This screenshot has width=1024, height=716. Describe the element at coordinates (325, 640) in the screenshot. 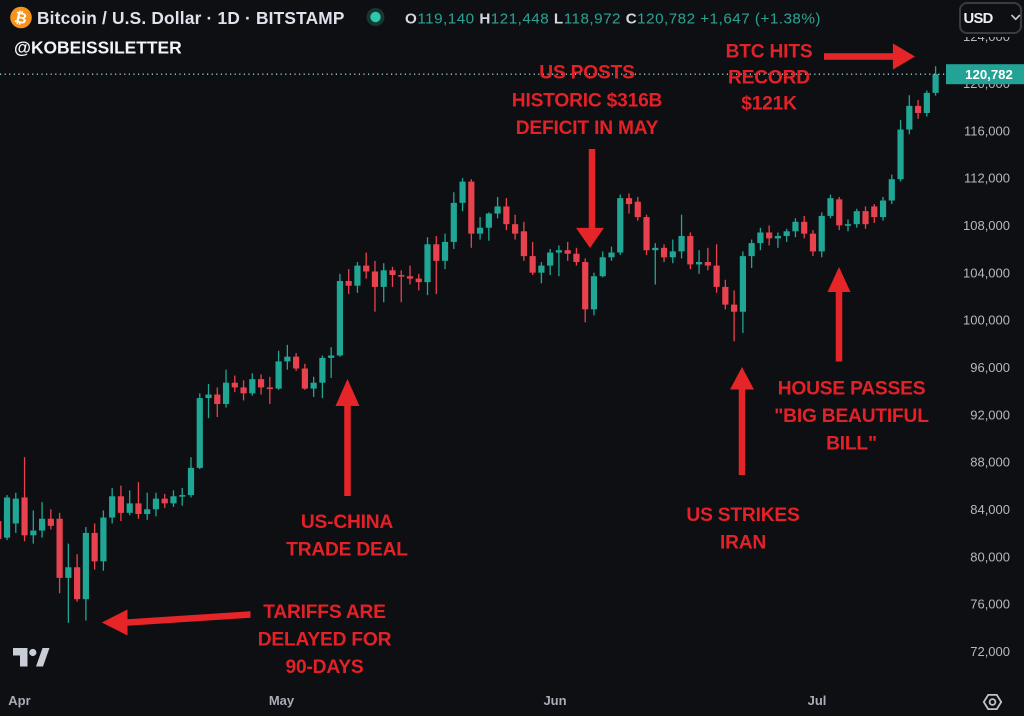

I see `svg-text: DELAYED FOR` at that location.